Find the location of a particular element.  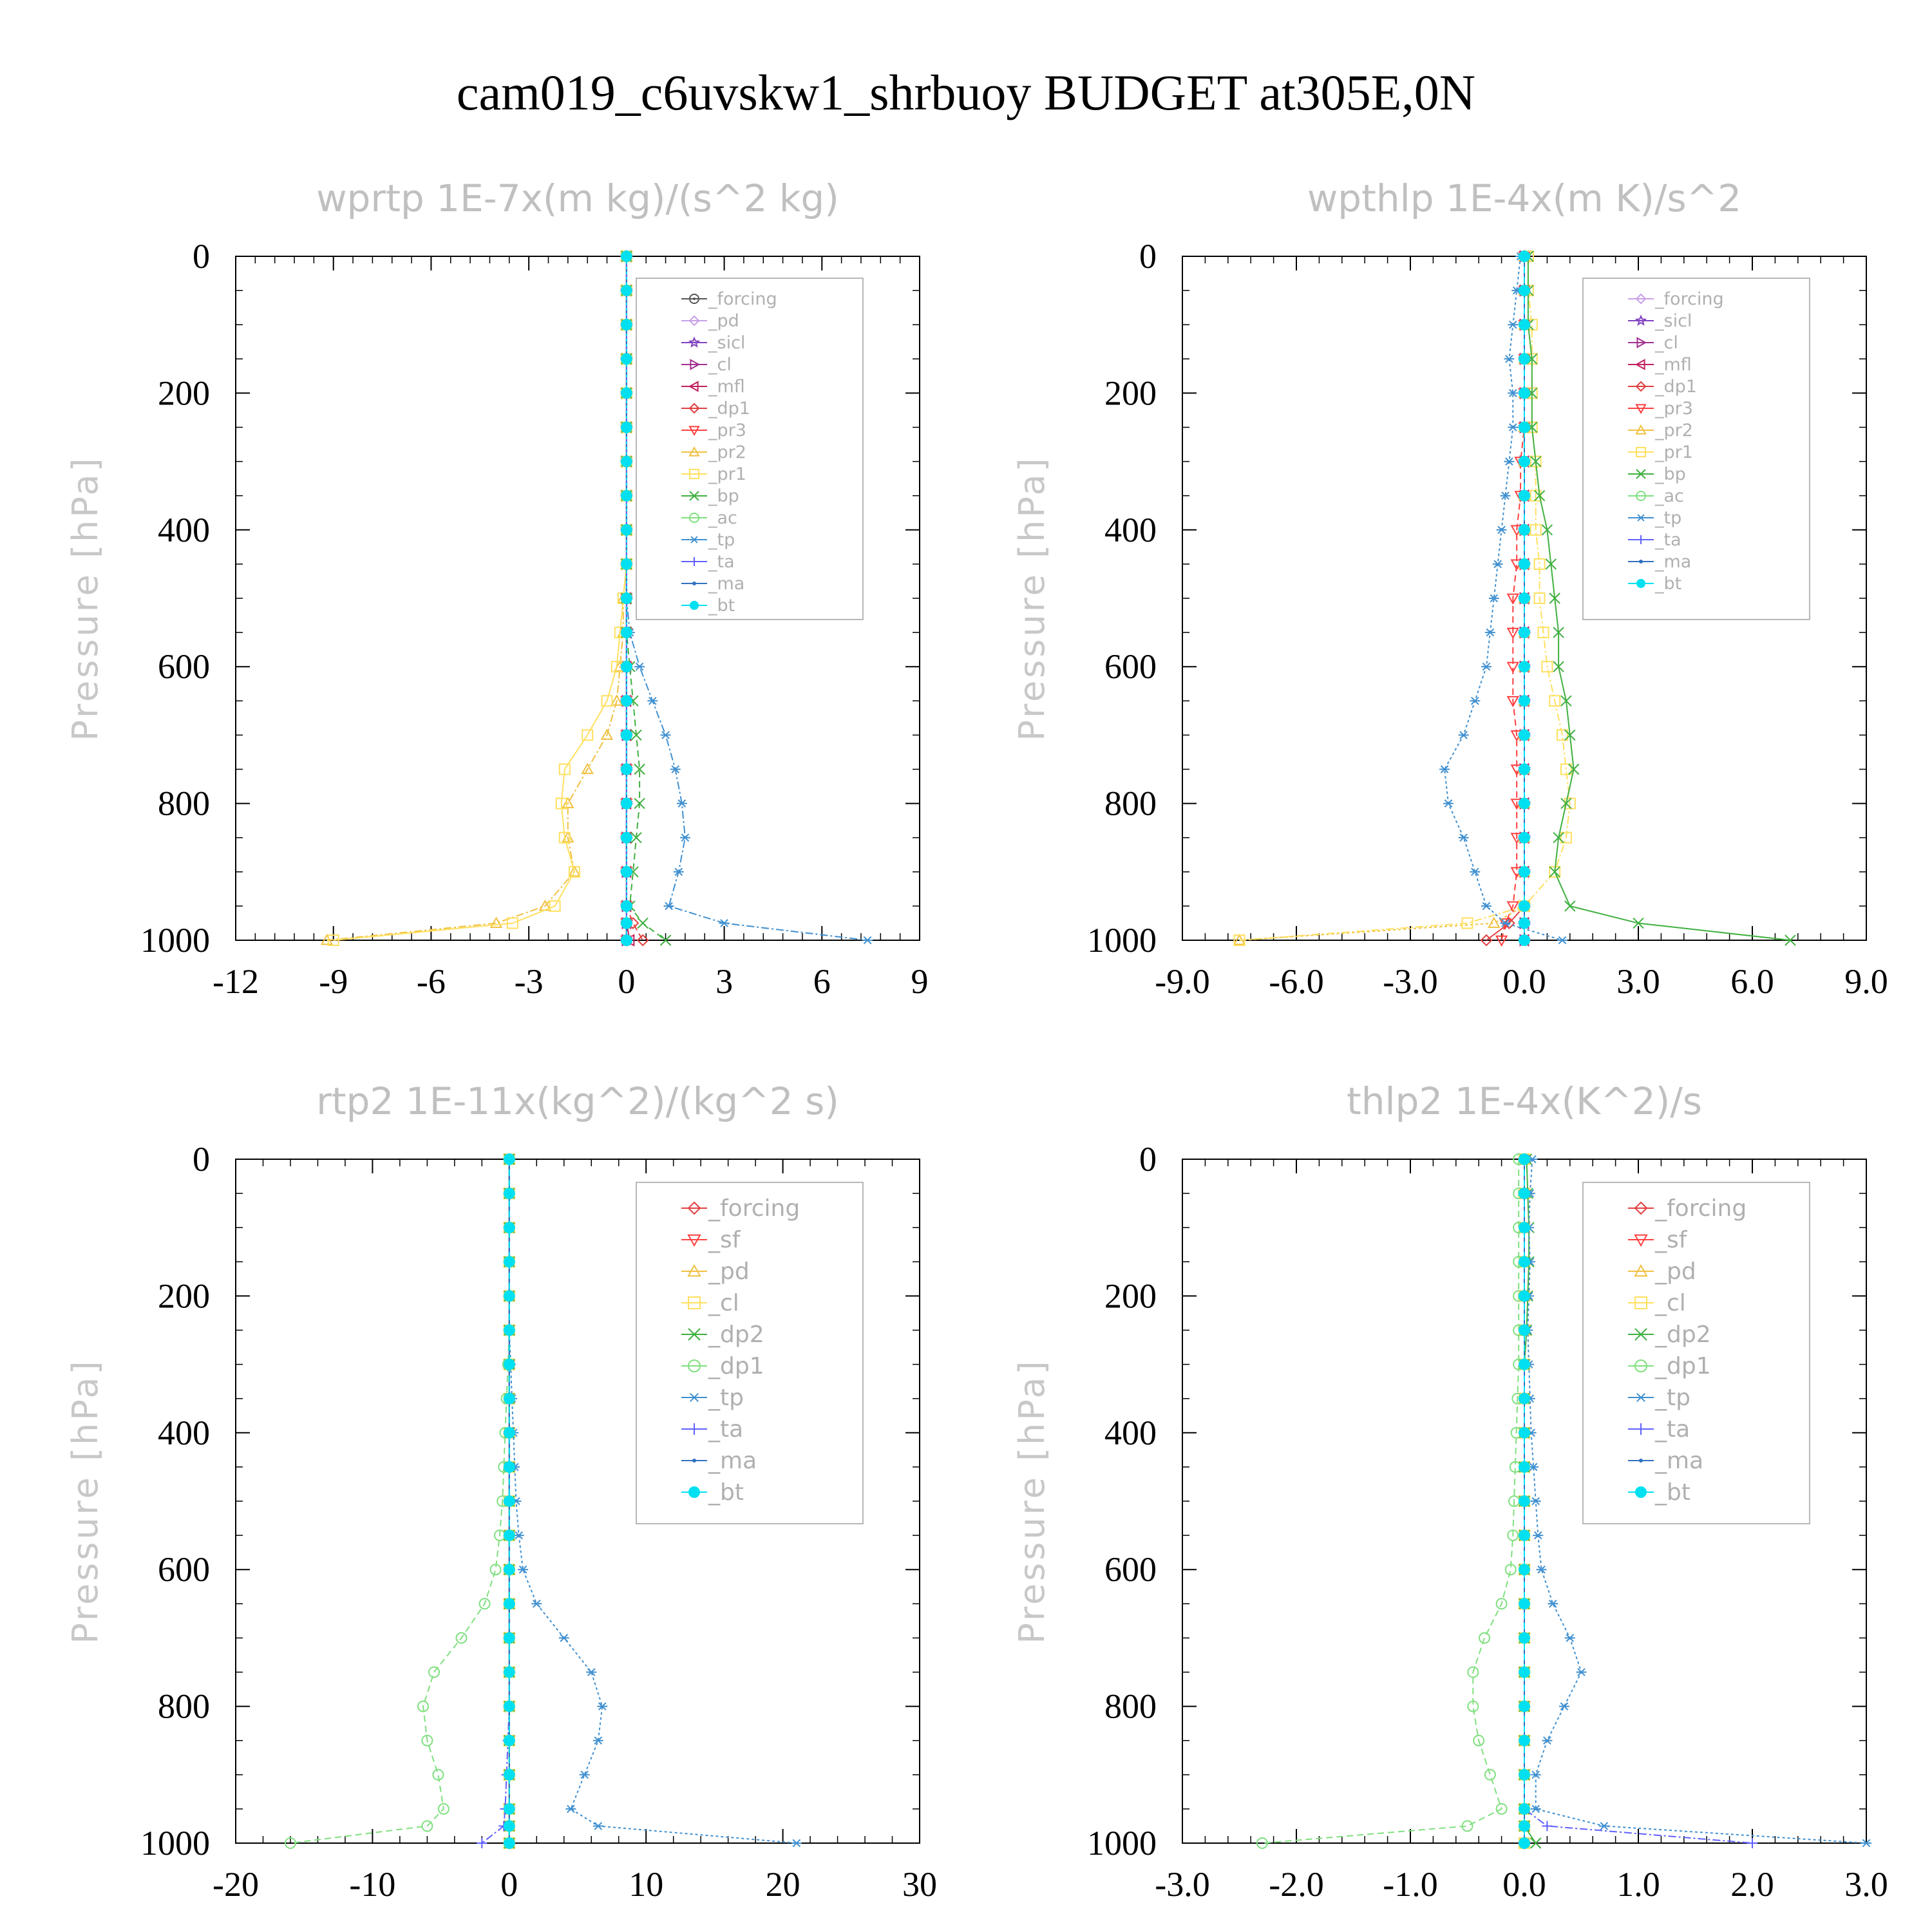

legend-entry: _bt is located at coordinates (708, 606).